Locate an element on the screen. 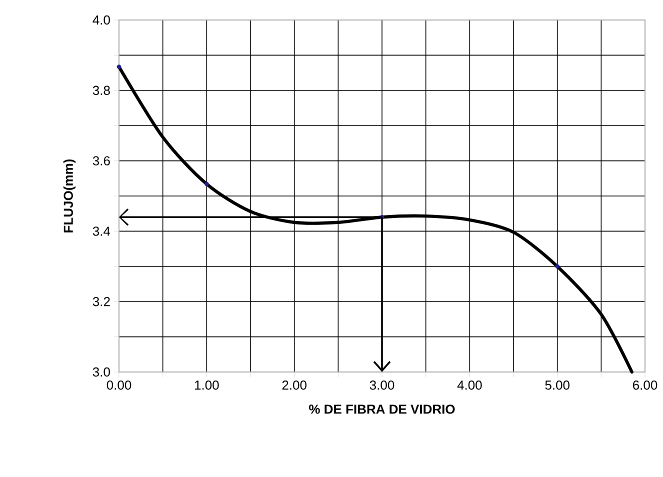  x-tick-label: 6.00 is located at coordinates (645, 385).